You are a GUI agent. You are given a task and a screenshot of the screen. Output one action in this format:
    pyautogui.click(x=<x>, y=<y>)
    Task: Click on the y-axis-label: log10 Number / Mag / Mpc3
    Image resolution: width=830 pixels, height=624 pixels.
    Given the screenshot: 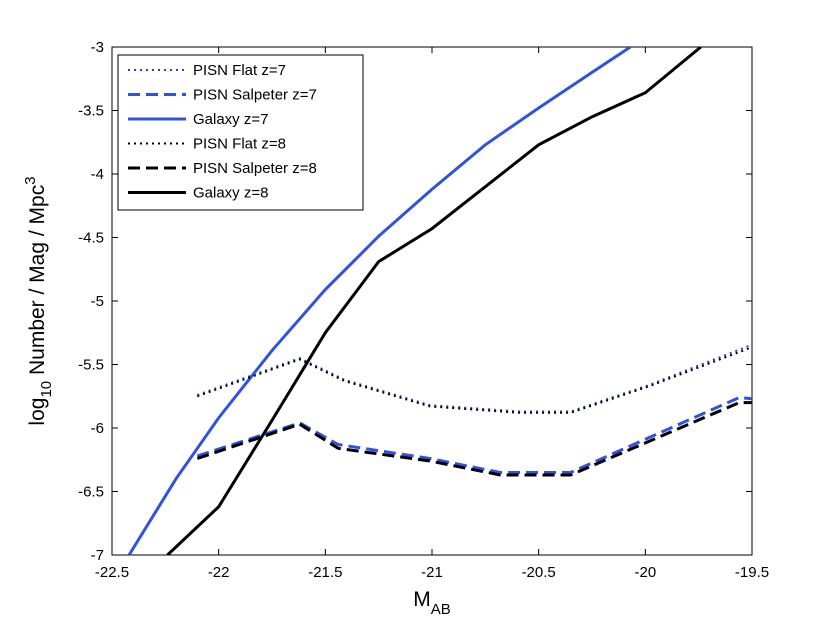 What is the action you would take?
    pyautogui.click(x=38, y=300)
    